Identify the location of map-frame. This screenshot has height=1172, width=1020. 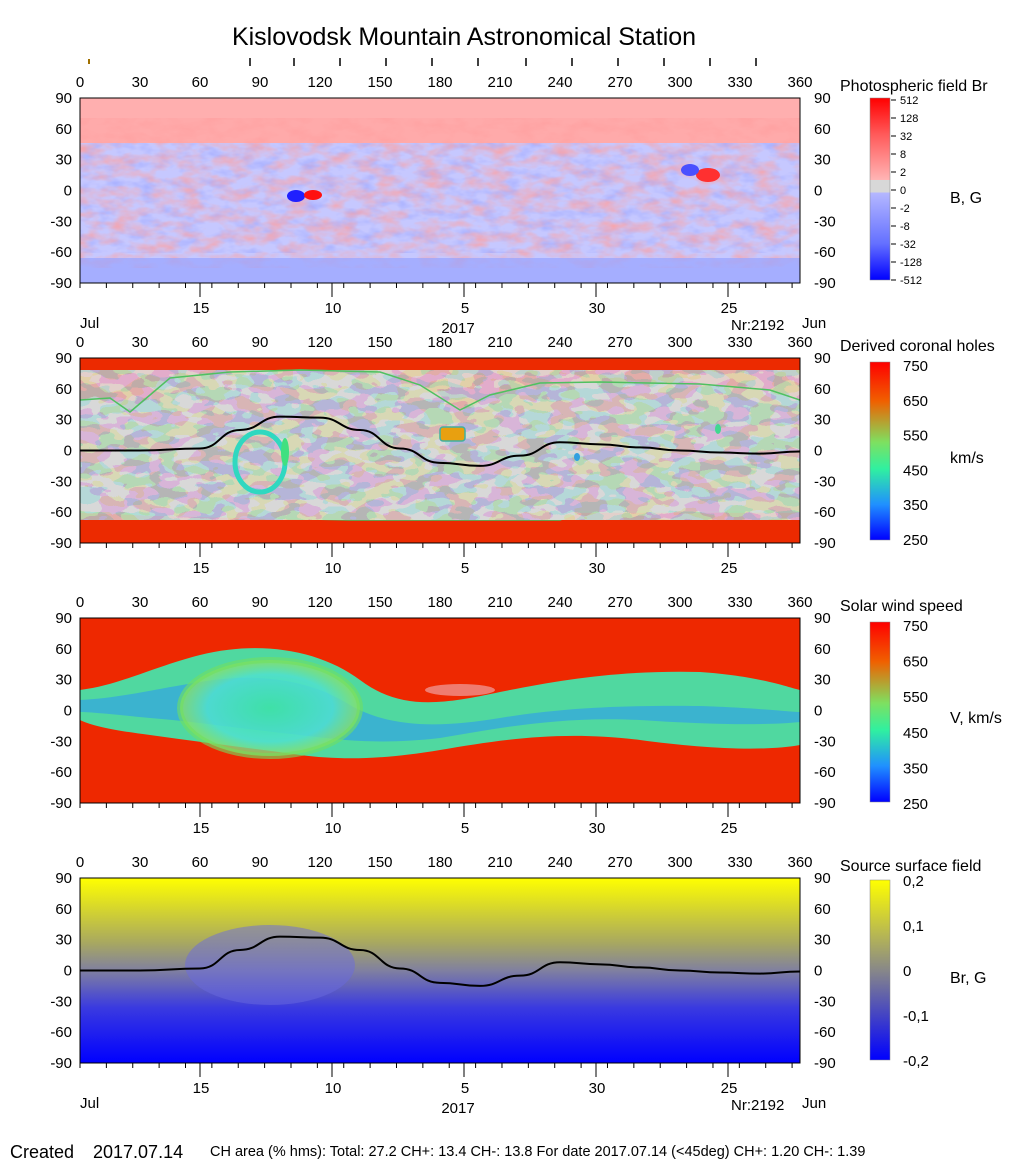
(440, 190).